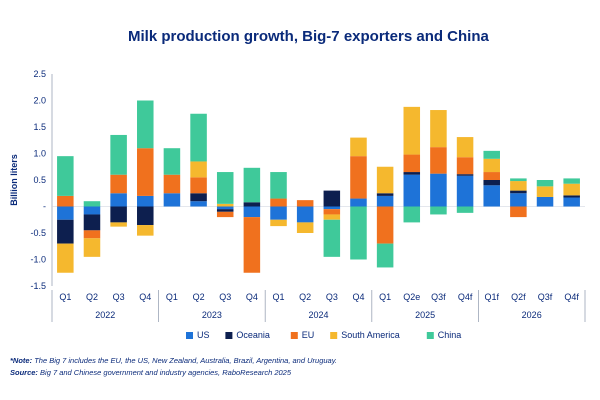  I want to click on y-tick-label: -0.5, so click(38, 233).